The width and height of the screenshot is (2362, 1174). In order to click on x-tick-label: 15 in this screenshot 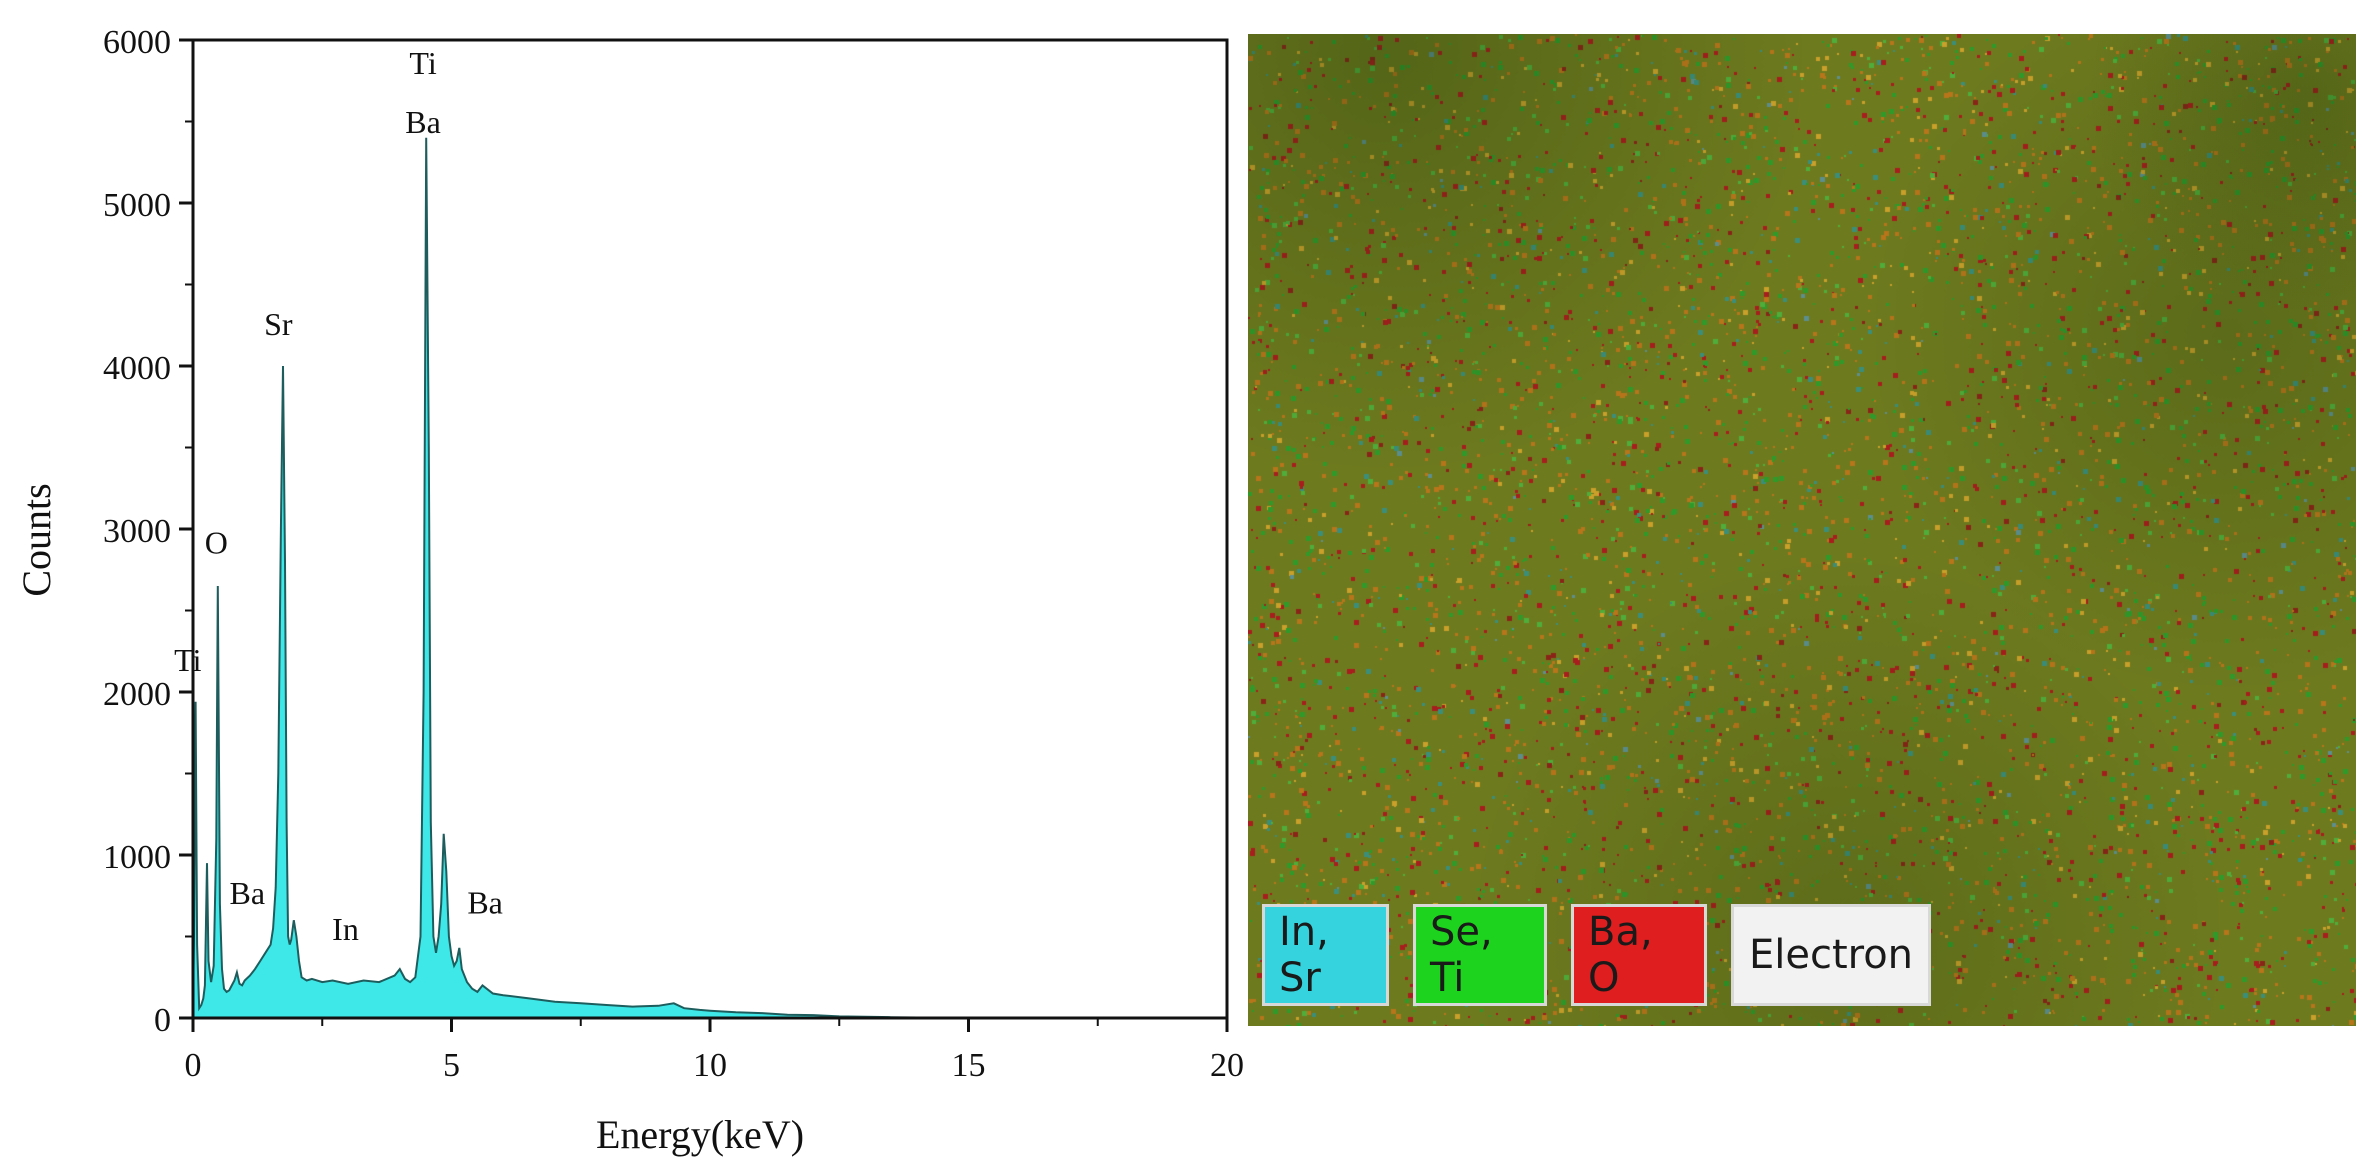, I will do `click(969, 1065)`.